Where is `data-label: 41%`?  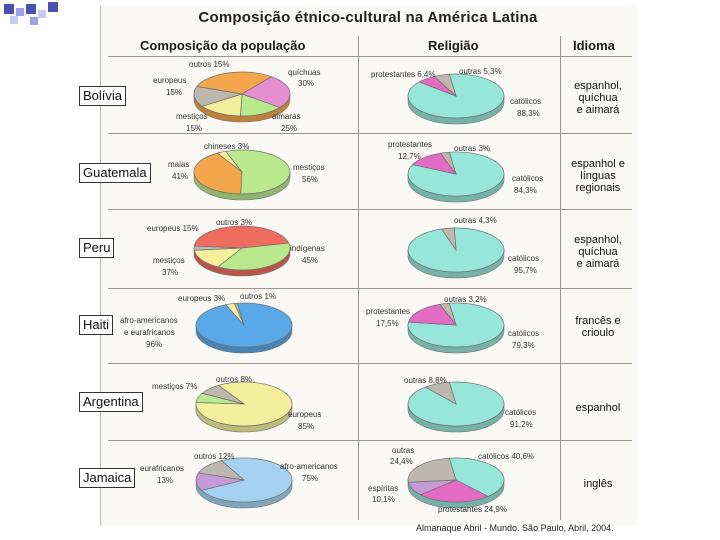 data-label: 41% is located at coordinates (180, 176).